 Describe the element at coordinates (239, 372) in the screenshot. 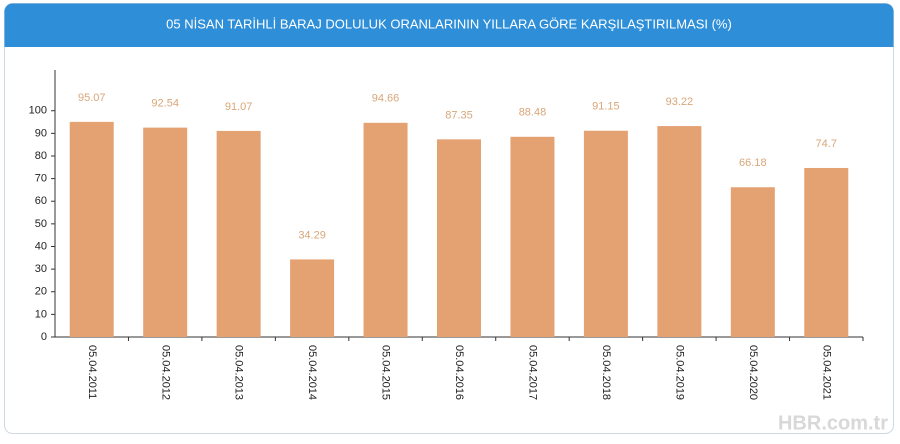

I see `x-tick-label: 05.04.2013` at that location.